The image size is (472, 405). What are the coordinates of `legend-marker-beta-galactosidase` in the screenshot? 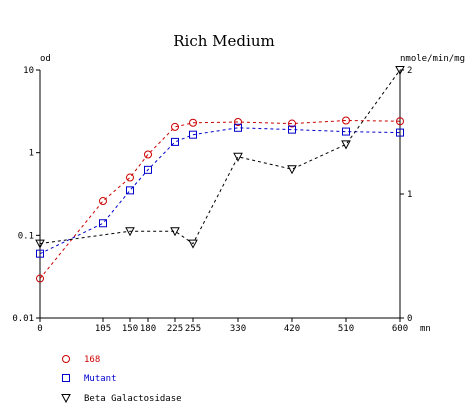 It's located at (66, 399).